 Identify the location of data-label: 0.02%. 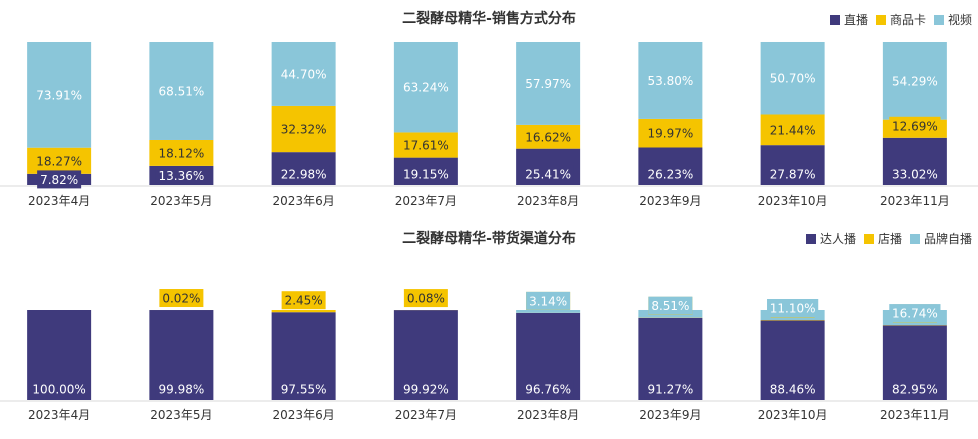
(181, 299).